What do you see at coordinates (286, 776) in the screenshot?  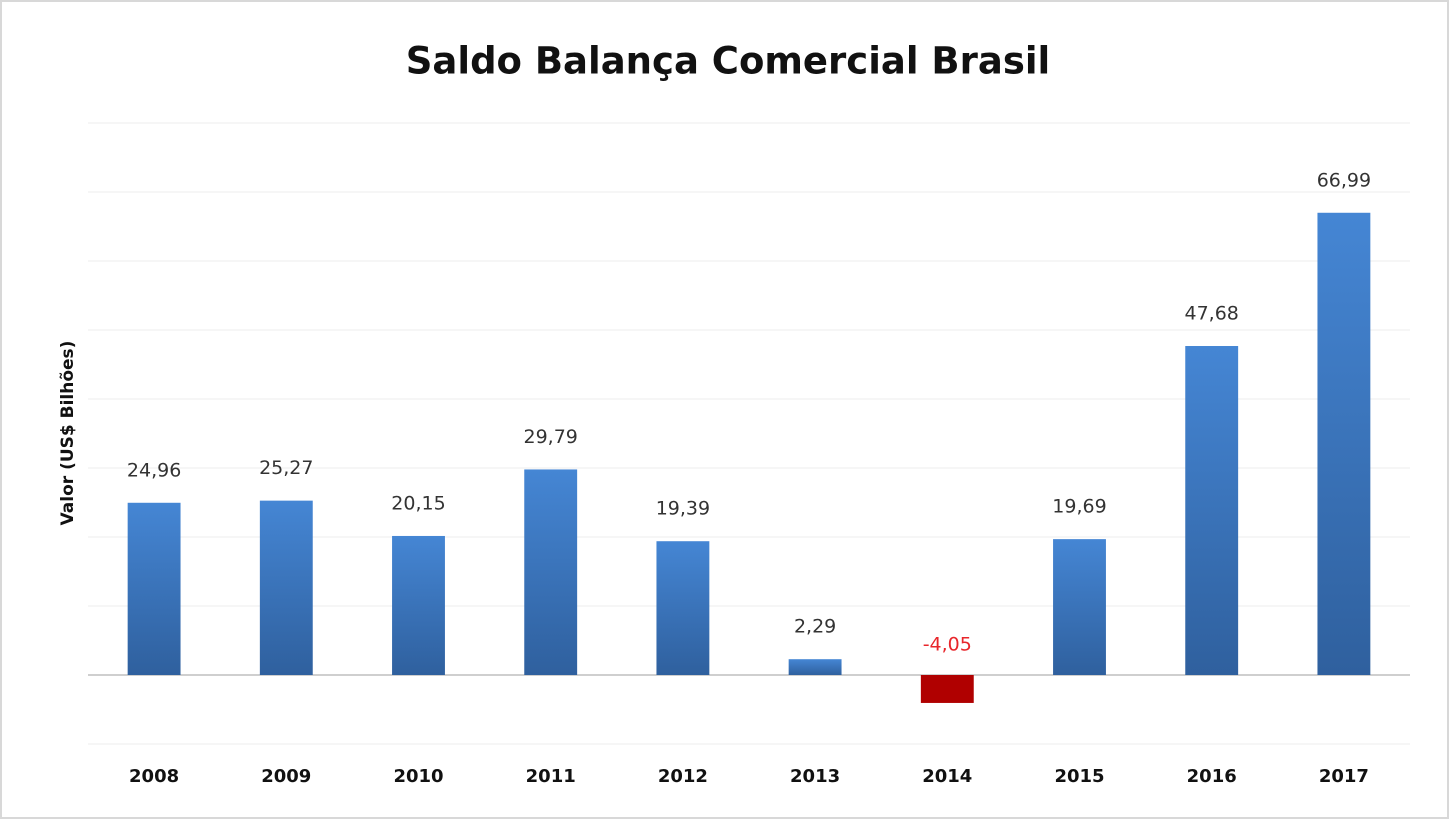 I see `x-tick-label: 2009` at bounding box center [286, 776].